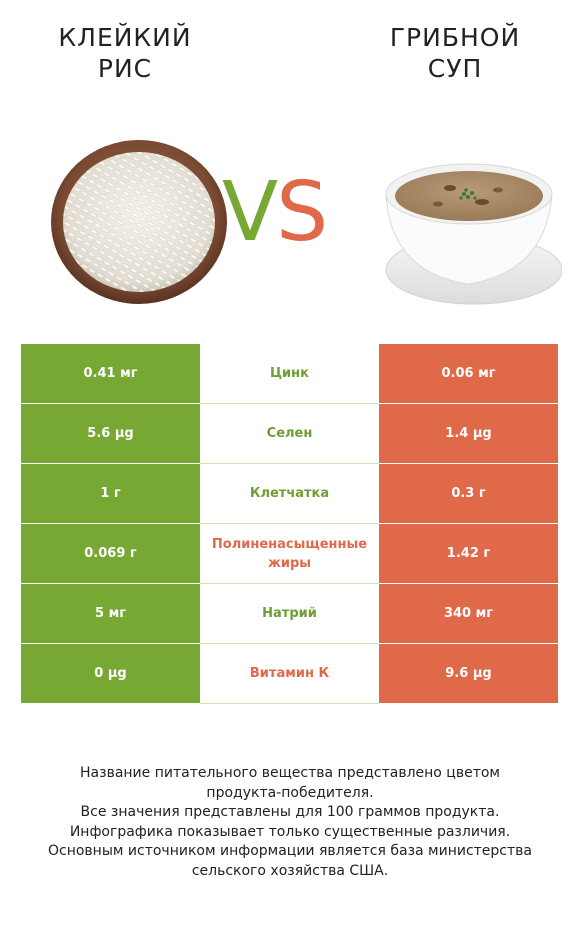  I want to click on vs-label: VS, so click(275, 212).